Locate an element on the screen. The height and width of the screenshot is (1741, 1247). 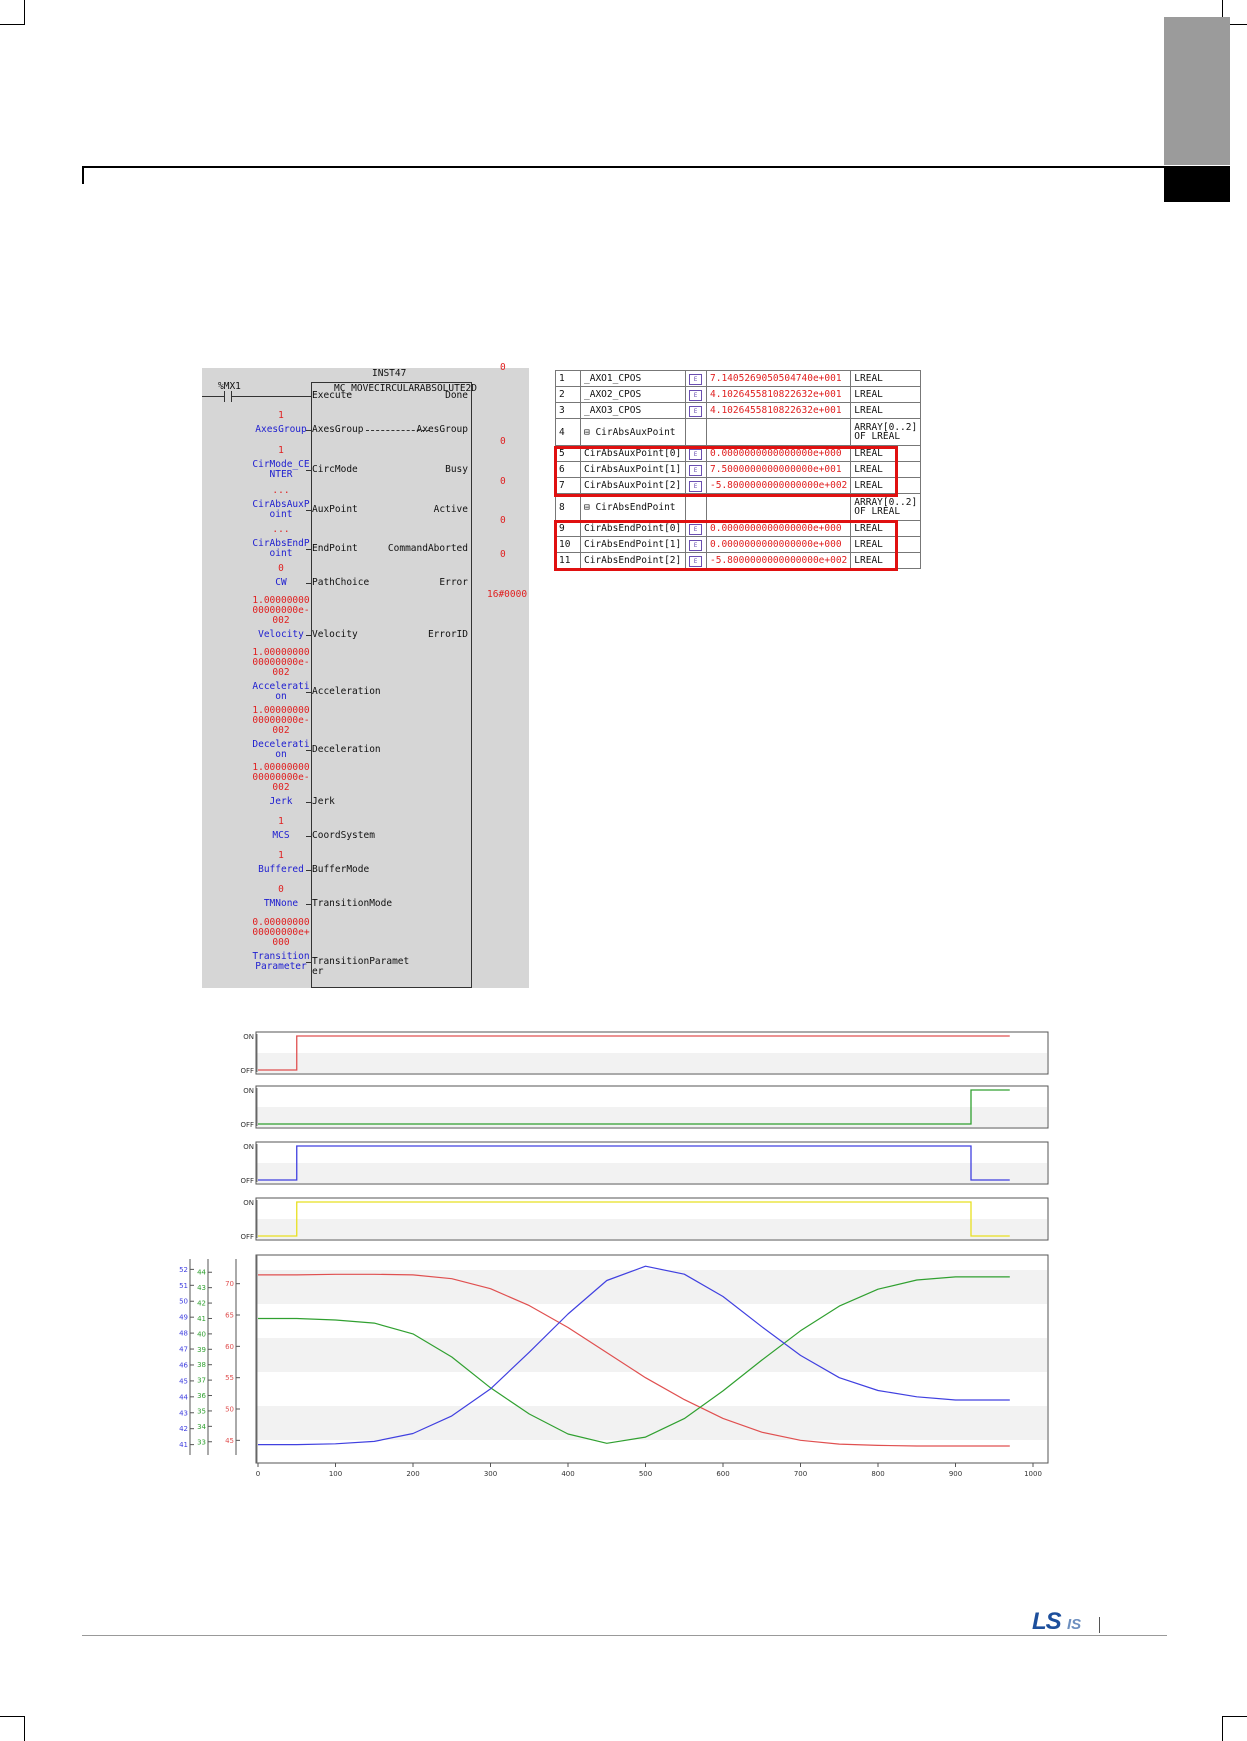
fb-output-pin: Active is located at coordinates (450, 509).